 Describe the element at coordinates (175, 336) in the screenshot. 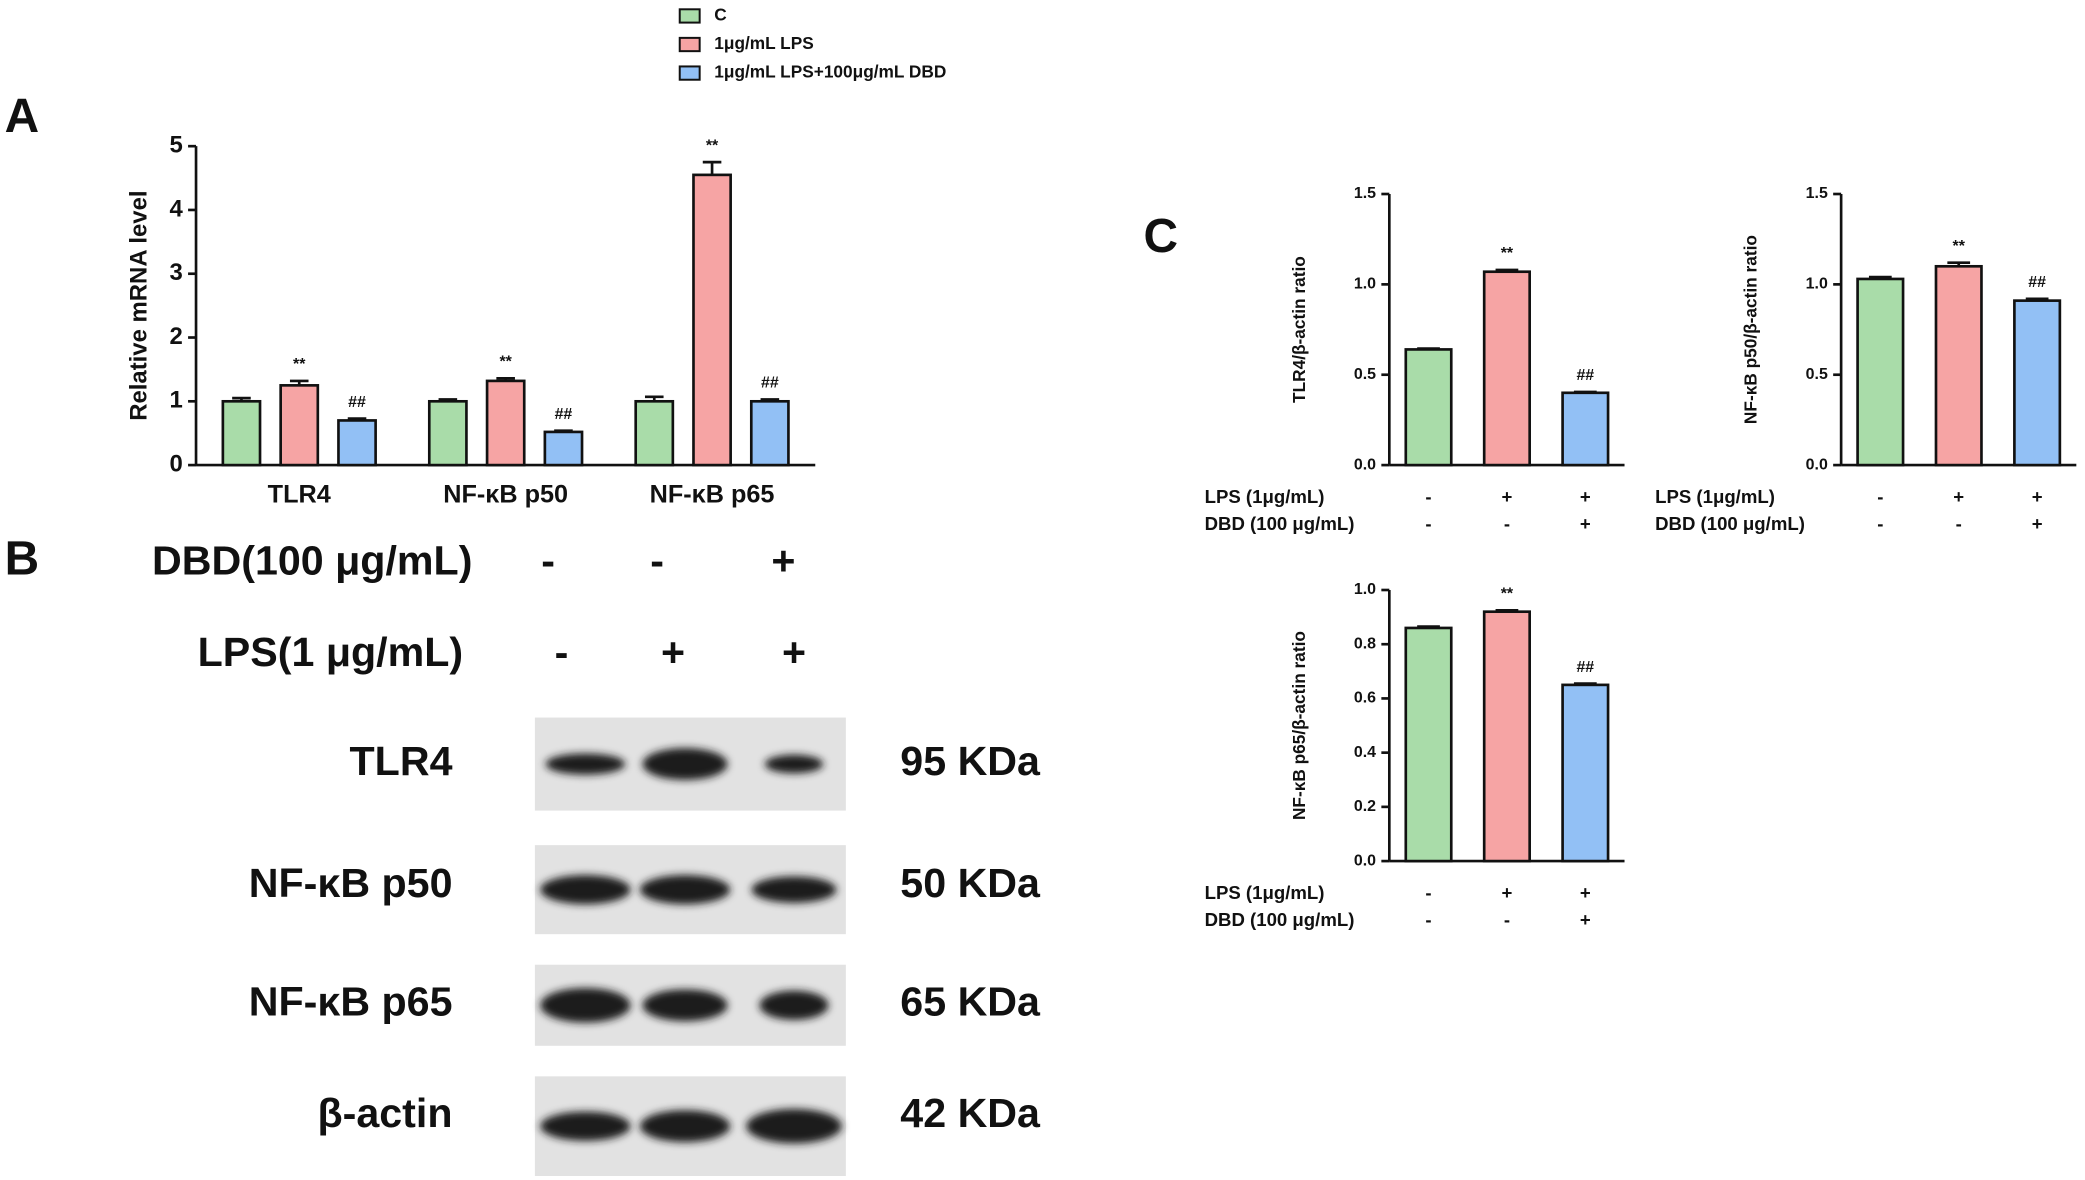

I see `y-tick-label: 2` at that location.